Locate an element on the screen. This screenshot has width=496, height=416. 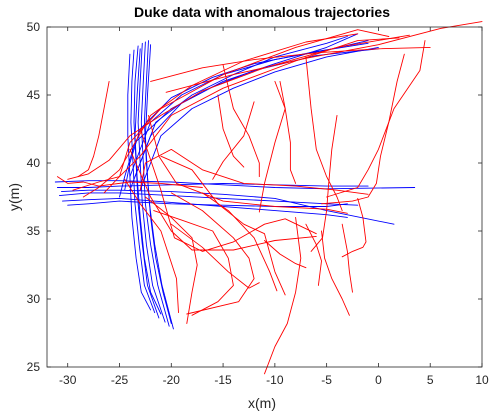
y-tick-label: 50 is located at coordinates (34, 27).